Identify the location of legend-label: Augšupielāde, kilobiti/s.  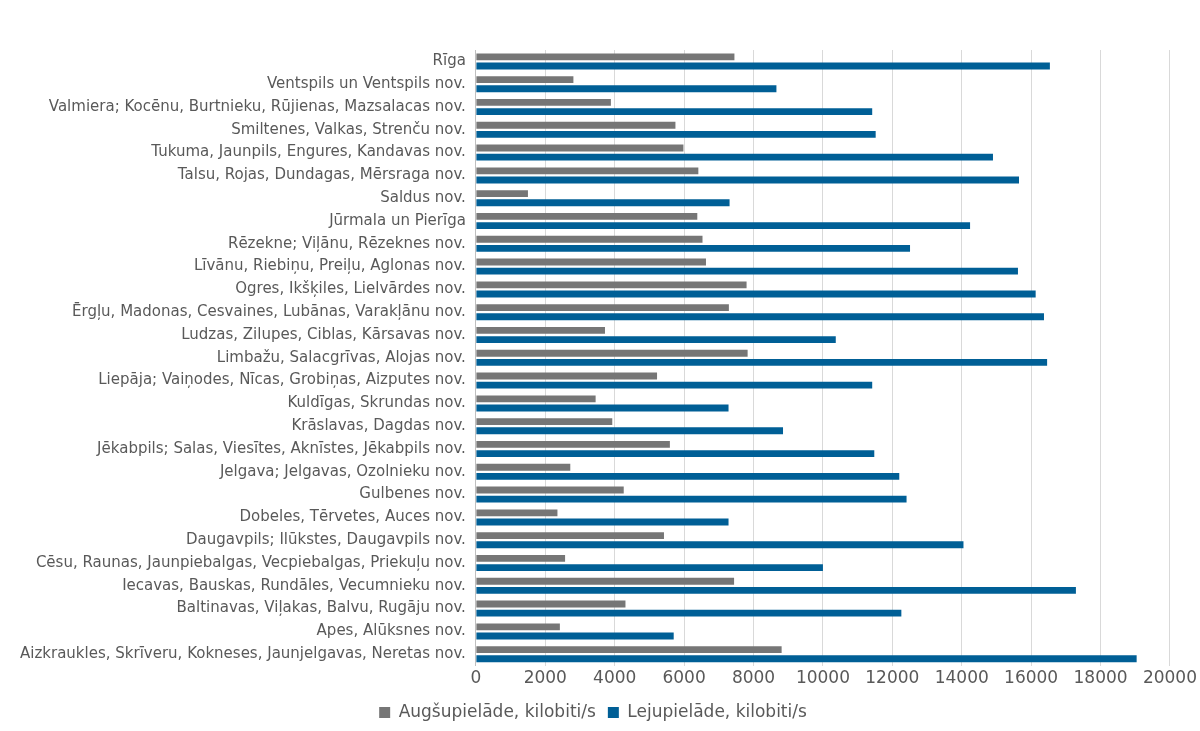
(497, 710).